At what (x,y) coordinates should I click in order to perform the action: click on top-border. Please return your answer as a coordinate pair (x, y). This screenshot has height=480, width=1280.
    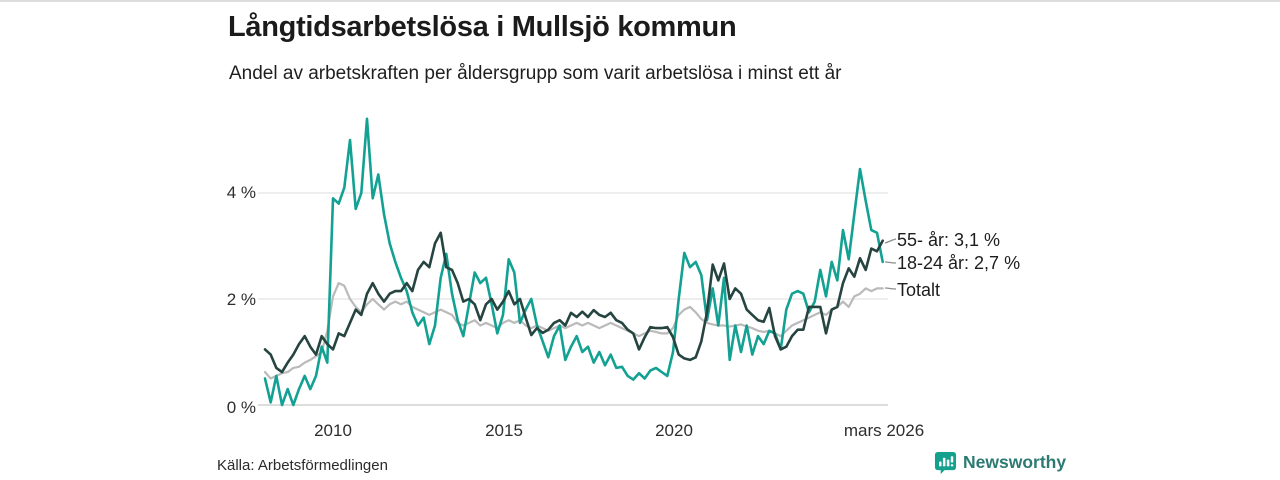
    Looking at the image, I should click on (640, 1).